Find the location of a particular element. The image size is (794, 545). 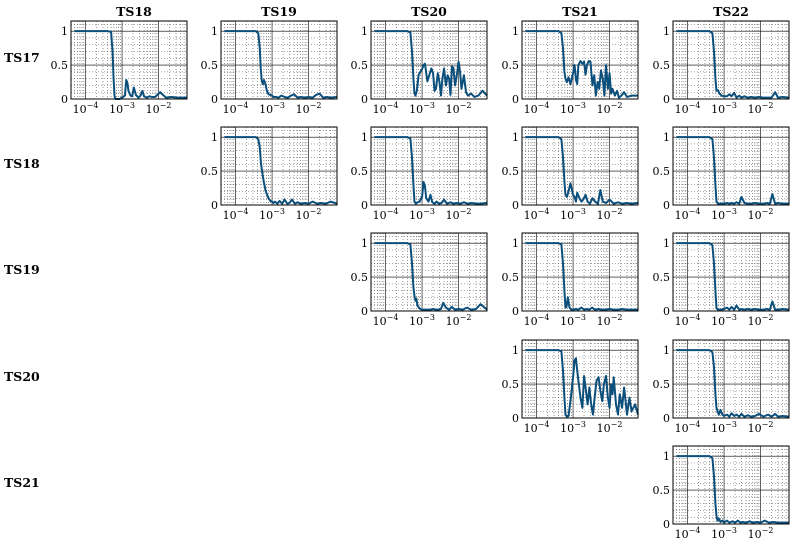

panel-ts17-ts22-xtick-label: 10⁻⁴ is located at coordinates (688, 108).